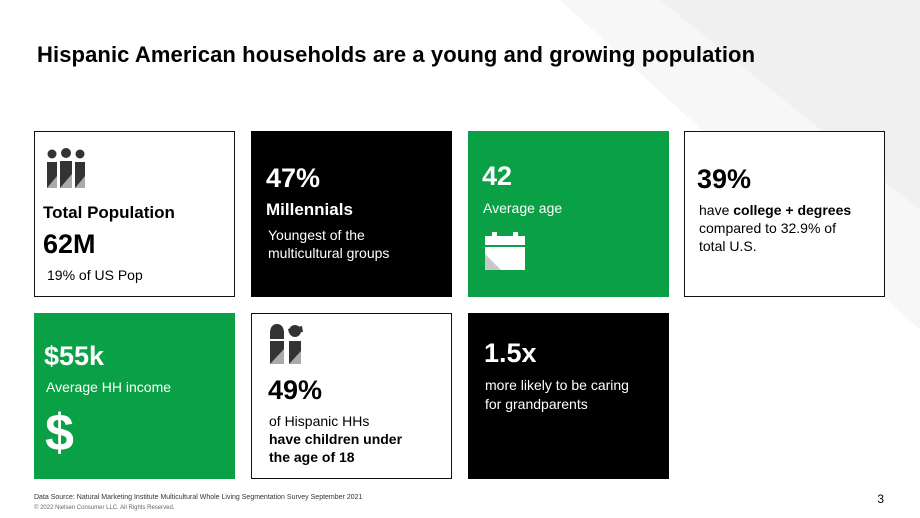  What do you see at coordinates (728, 246) in the screenshot?
I see `college-line3: total U.S.` at bounding box center [728, 246].